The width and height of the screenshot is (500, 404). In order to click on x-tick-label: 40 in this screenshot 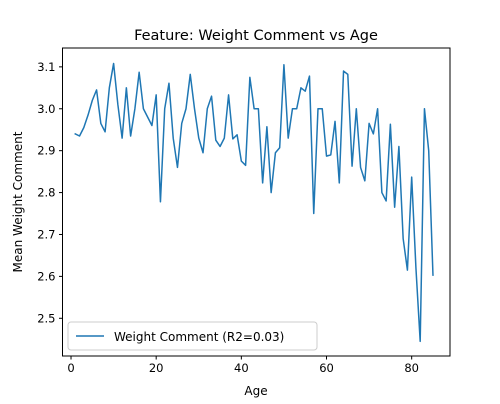, I will do `click(241, 368)`.